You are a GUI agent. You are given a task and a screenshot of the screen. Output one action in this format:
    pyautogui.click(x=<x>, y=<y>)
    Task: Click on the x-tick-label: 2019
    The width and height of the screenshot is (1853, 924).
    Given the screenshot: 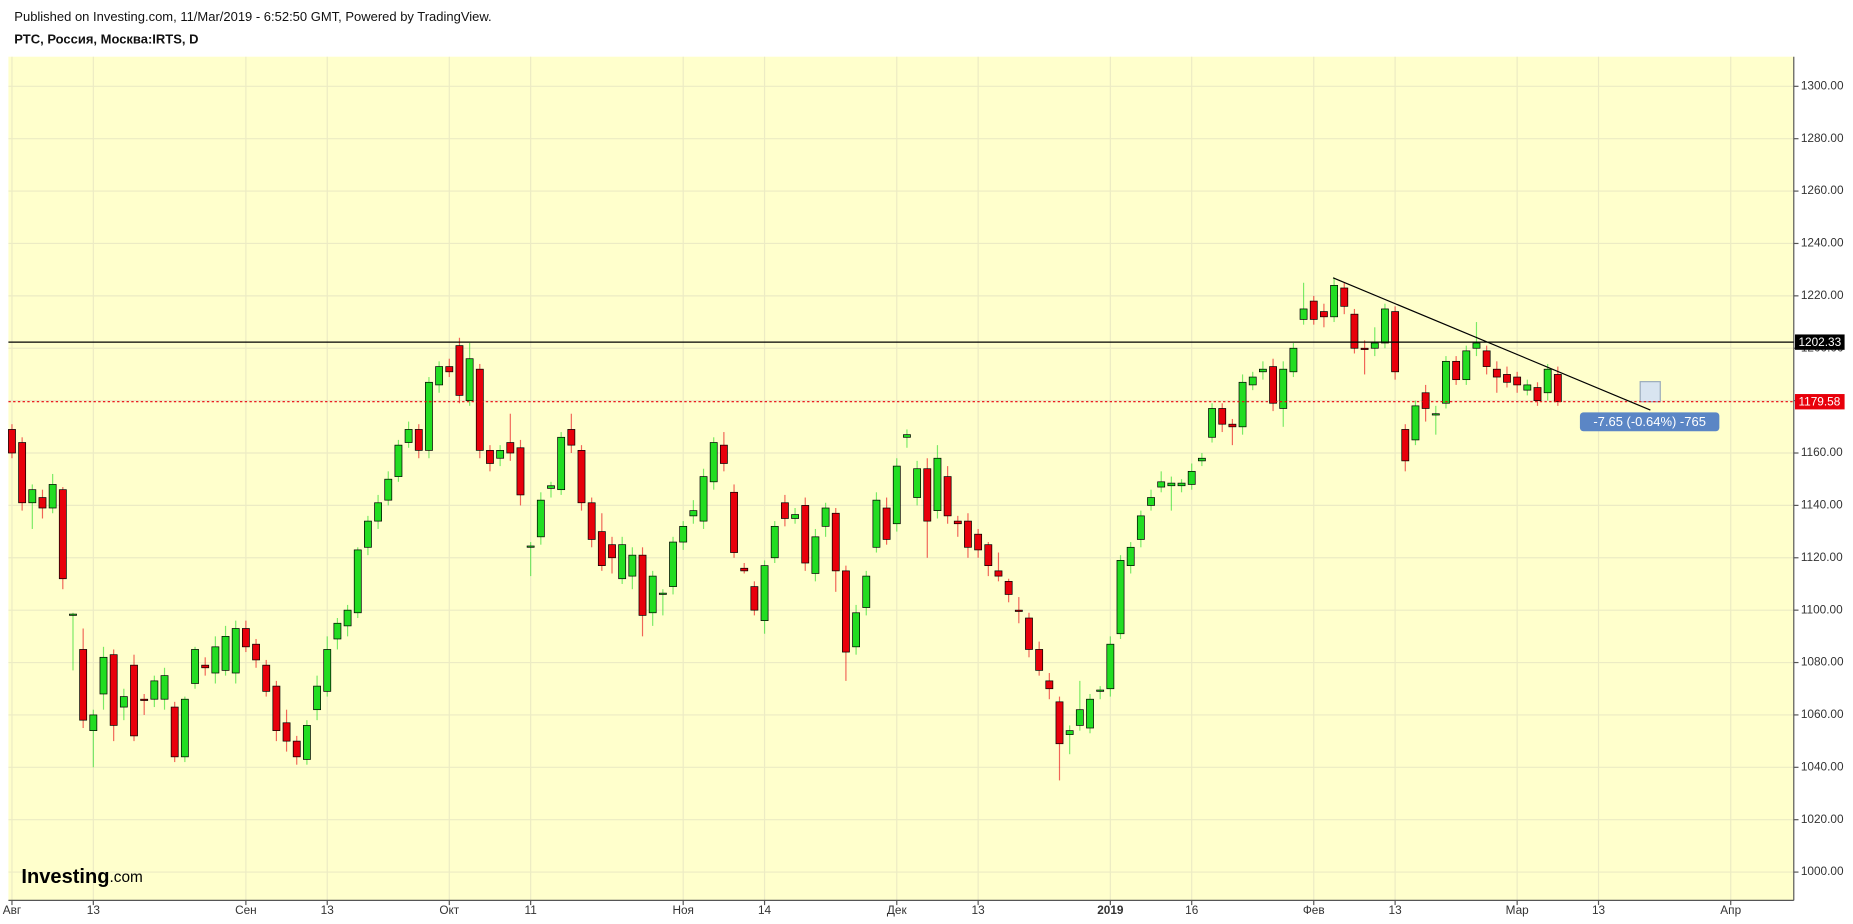 What is the action you would take?
    pyautogui.click(x=1110, y=910)
    